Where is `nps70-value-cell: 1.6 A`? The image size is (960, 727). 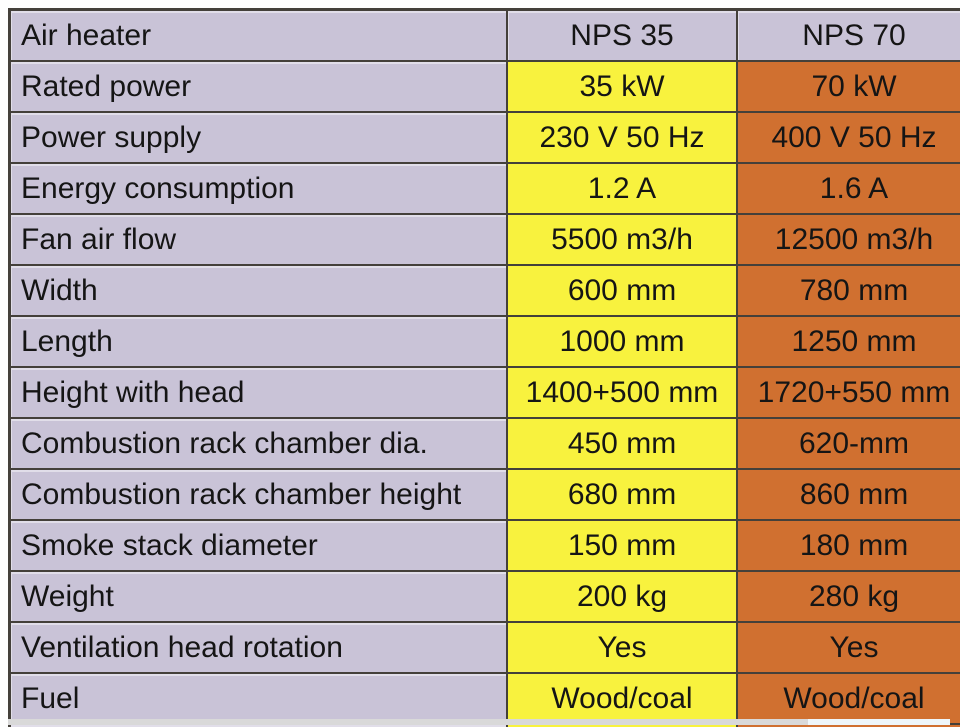 nps70-value-cell: 1.6 A is located at coordinates (848, 188).